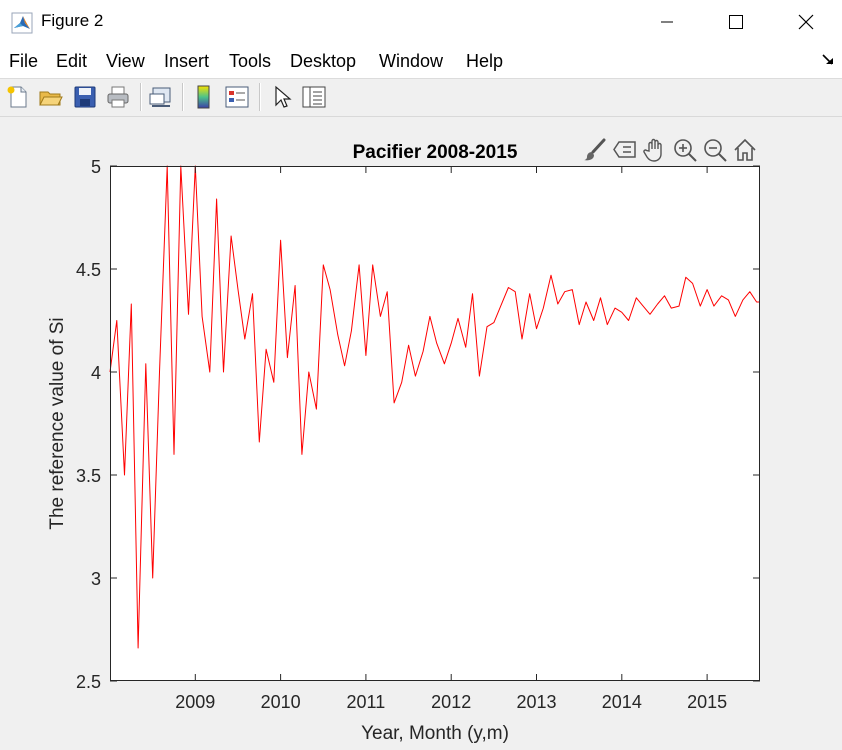 This screenshot has width=842, height=750. Describe the element at coordinates (204, 97) in the screenshot. I see `insert-colorbar-icon` at that location.